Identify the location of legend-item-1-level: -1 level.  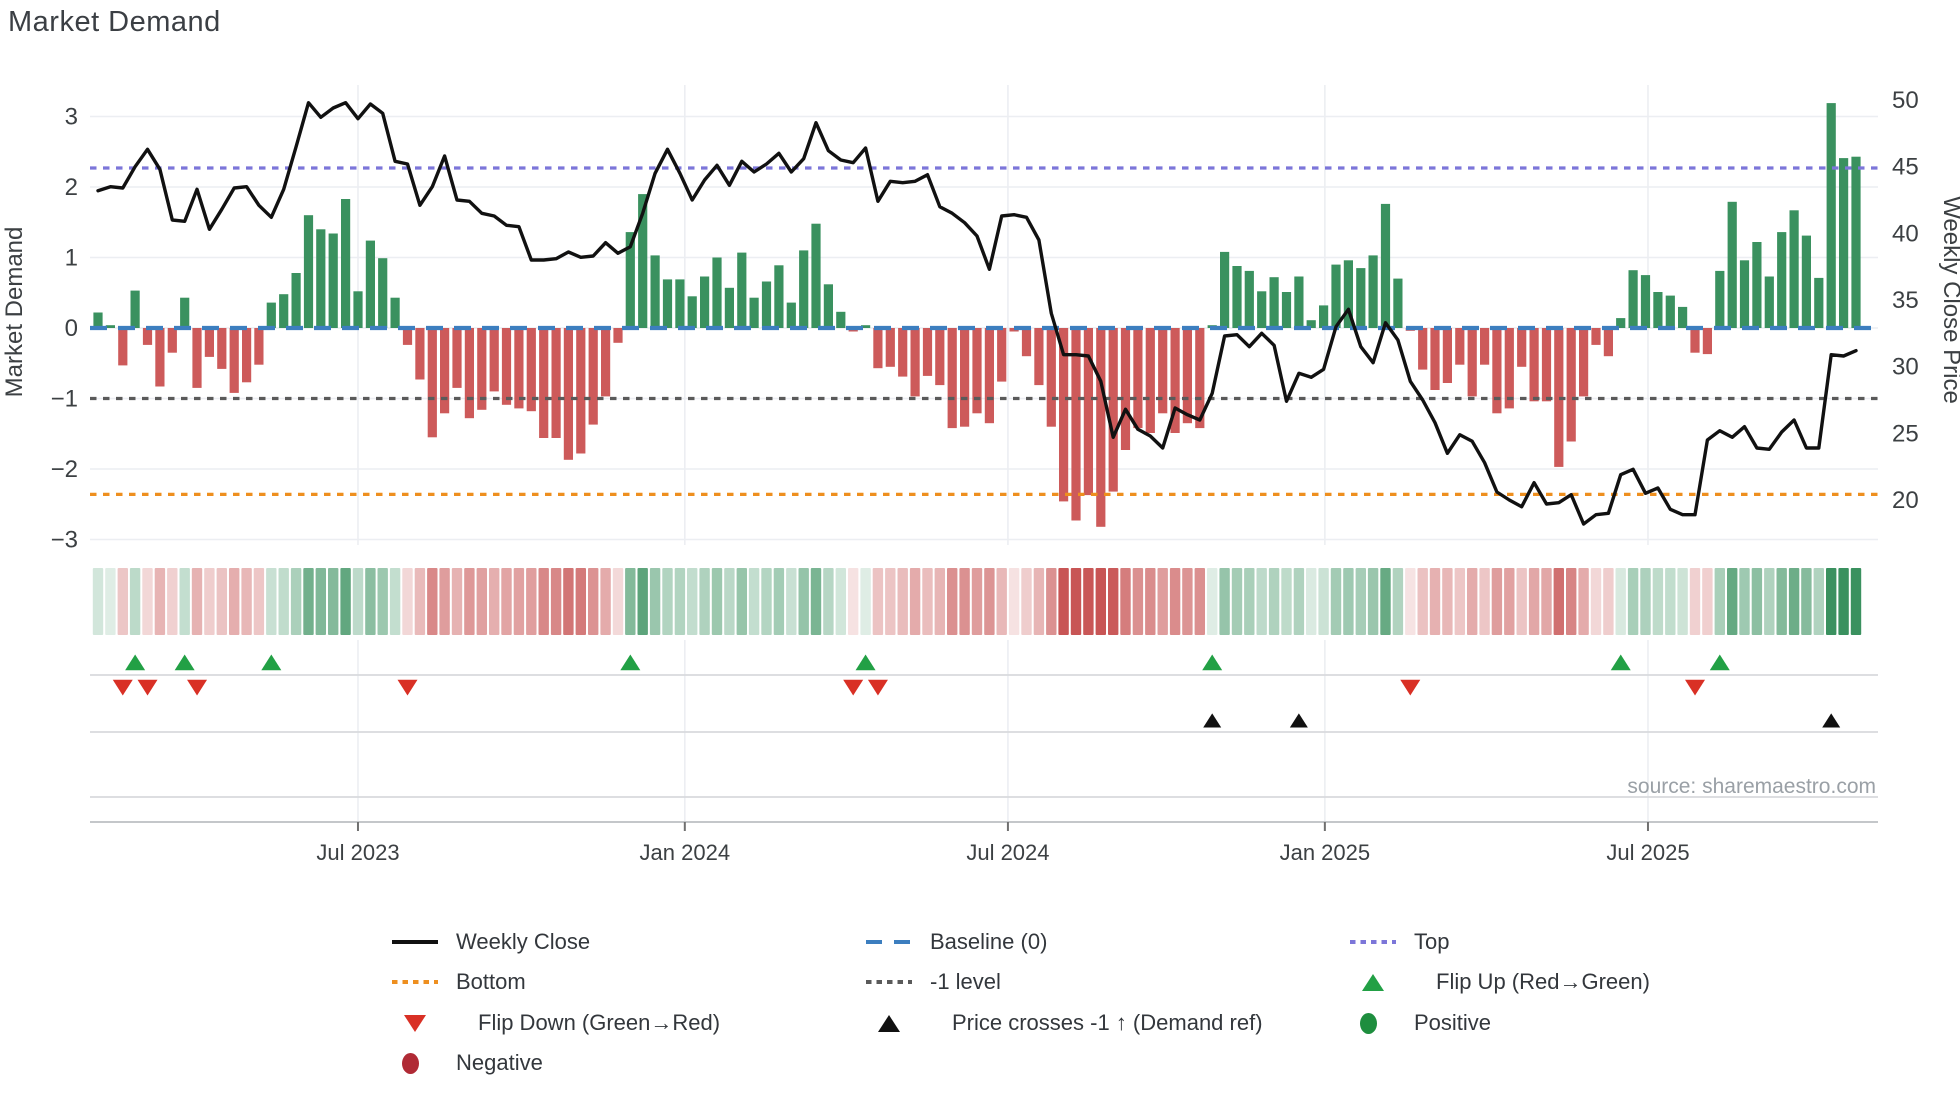
(933, 982).